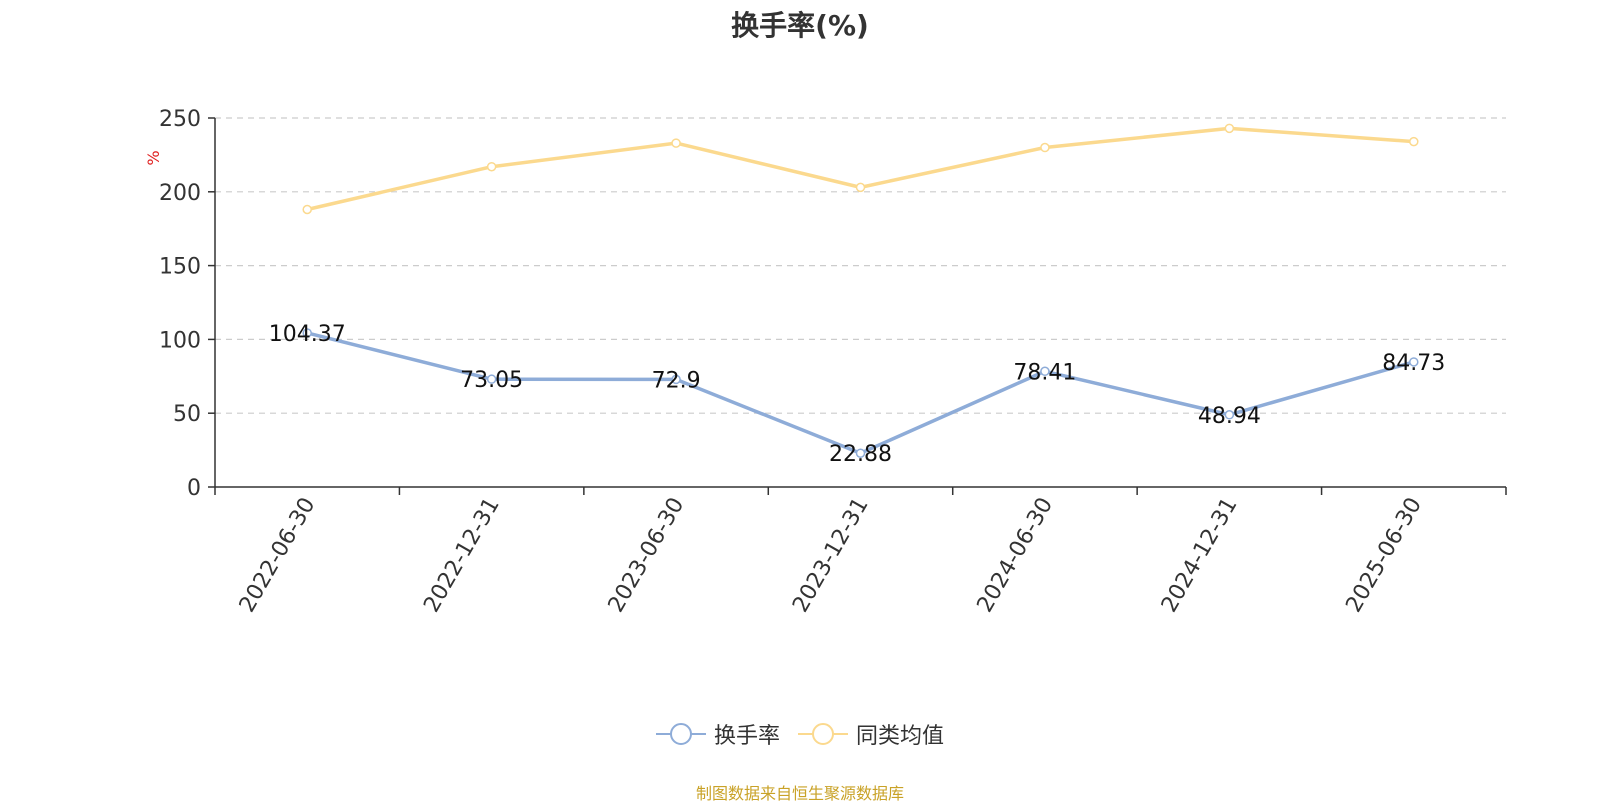 The width and height of the screenshot is (1600, 804). Describe the element at coordinates (799, 793) in the screenshot. I see `source-note: 制图数据来自恒生聚源数据库` at that location.